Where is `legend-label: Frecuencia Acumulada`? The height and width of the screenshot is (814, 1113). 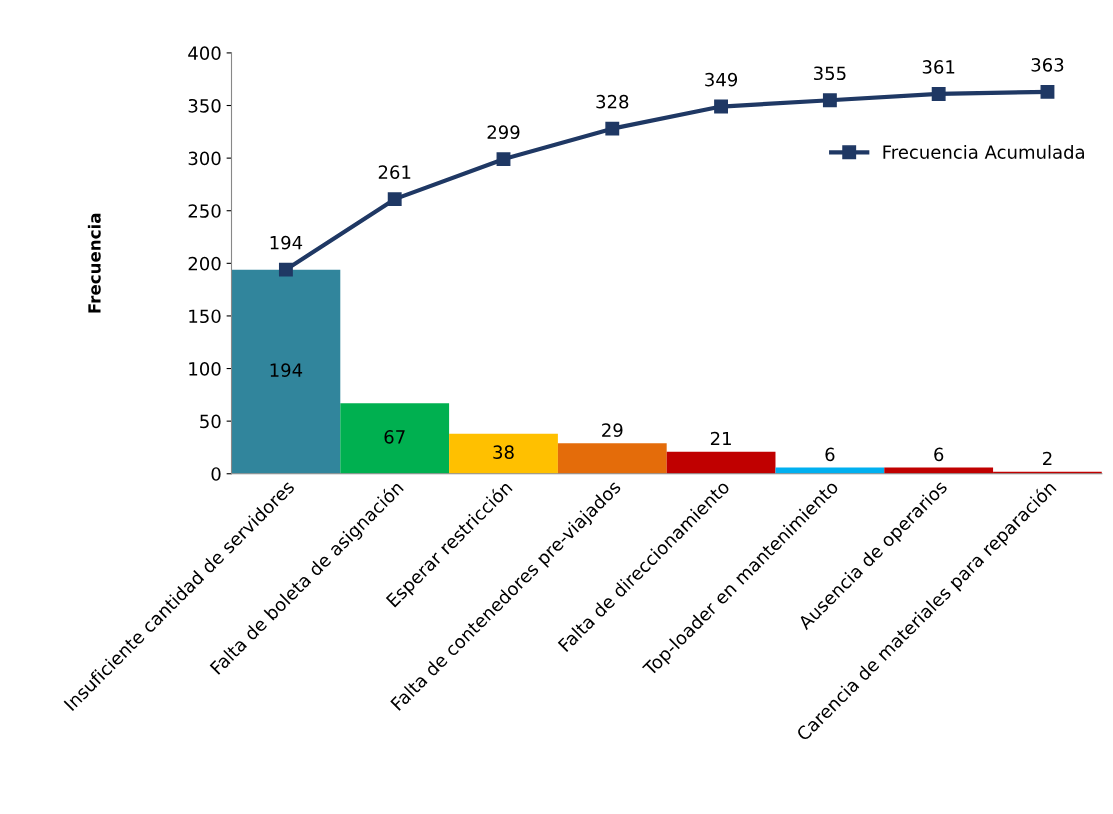
legend-label: Frecuencia Acumulada is located at coordinates (983, 151).